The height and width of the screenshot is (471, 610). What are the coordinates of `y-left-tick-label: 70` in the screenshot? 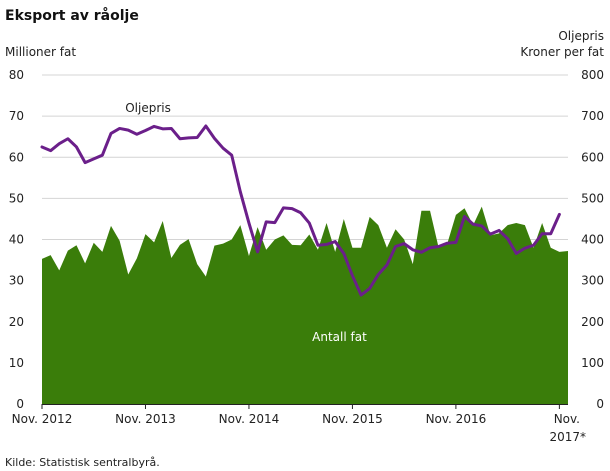 It's located at (16, 116).